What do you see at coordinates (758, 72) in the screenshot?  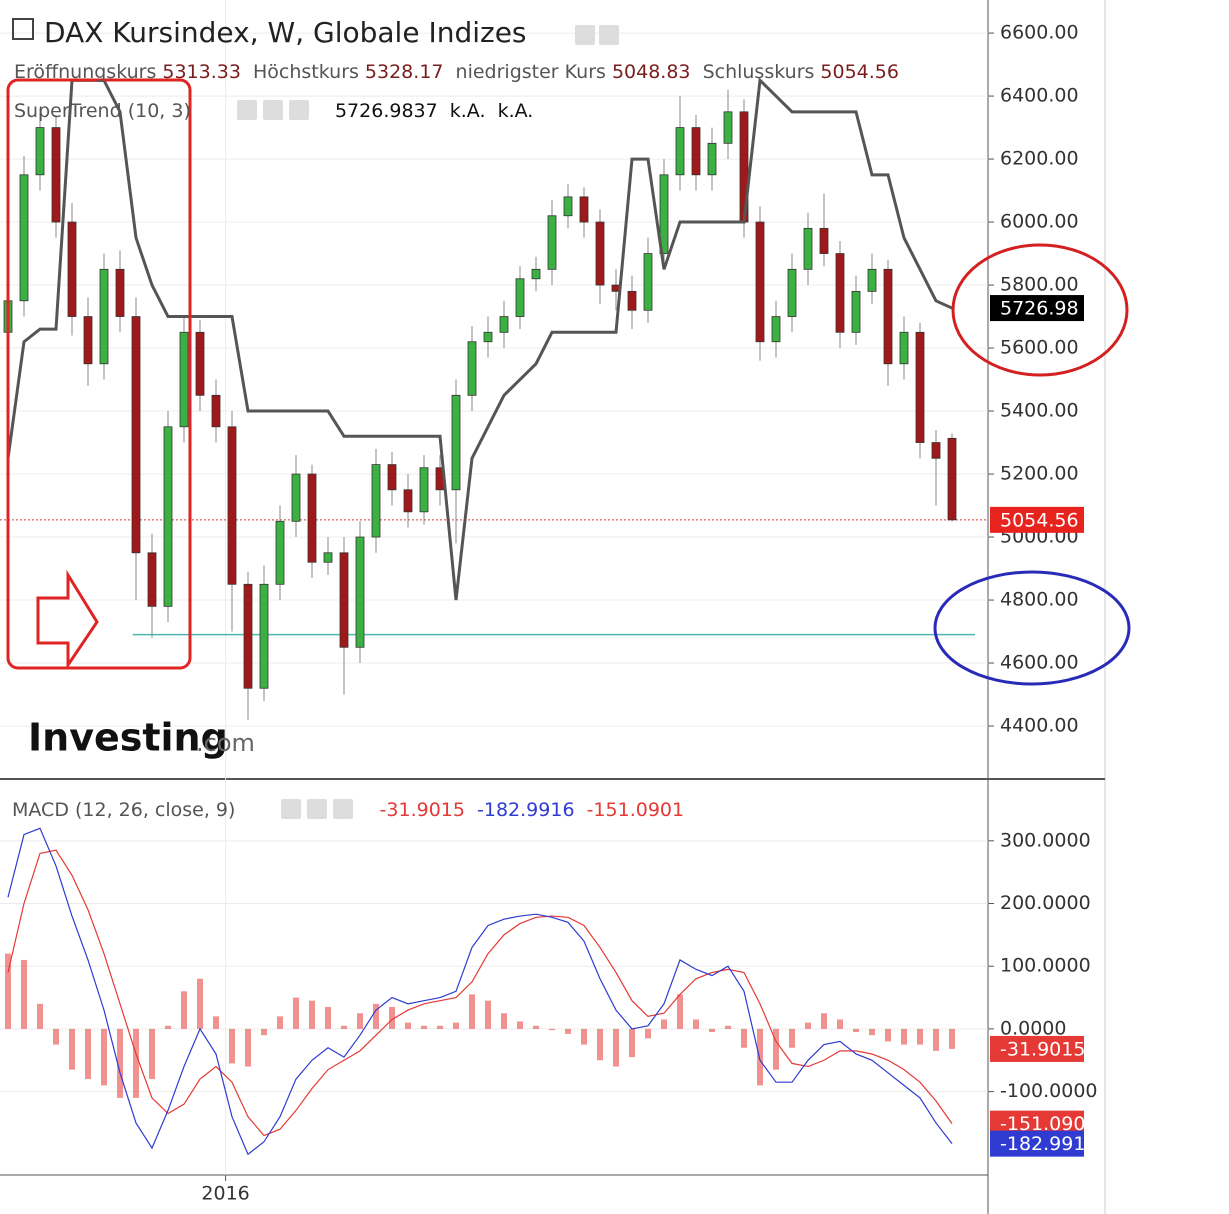 I see `ohlc-label: Schlusskurs` at bounding box center [758, 72].